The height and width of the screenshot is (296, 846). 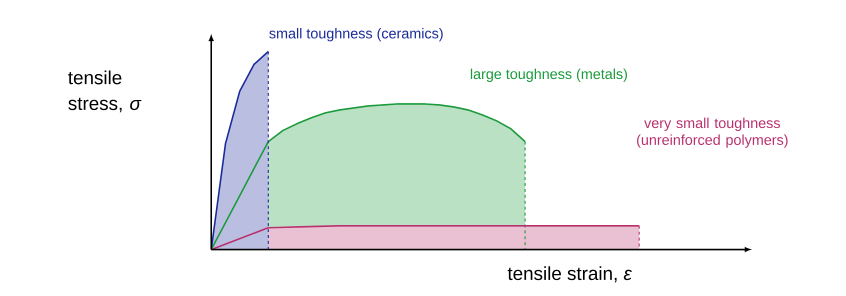 I want to click on x-axis-title: tensile strain, ε, so click(x=570, y=274).